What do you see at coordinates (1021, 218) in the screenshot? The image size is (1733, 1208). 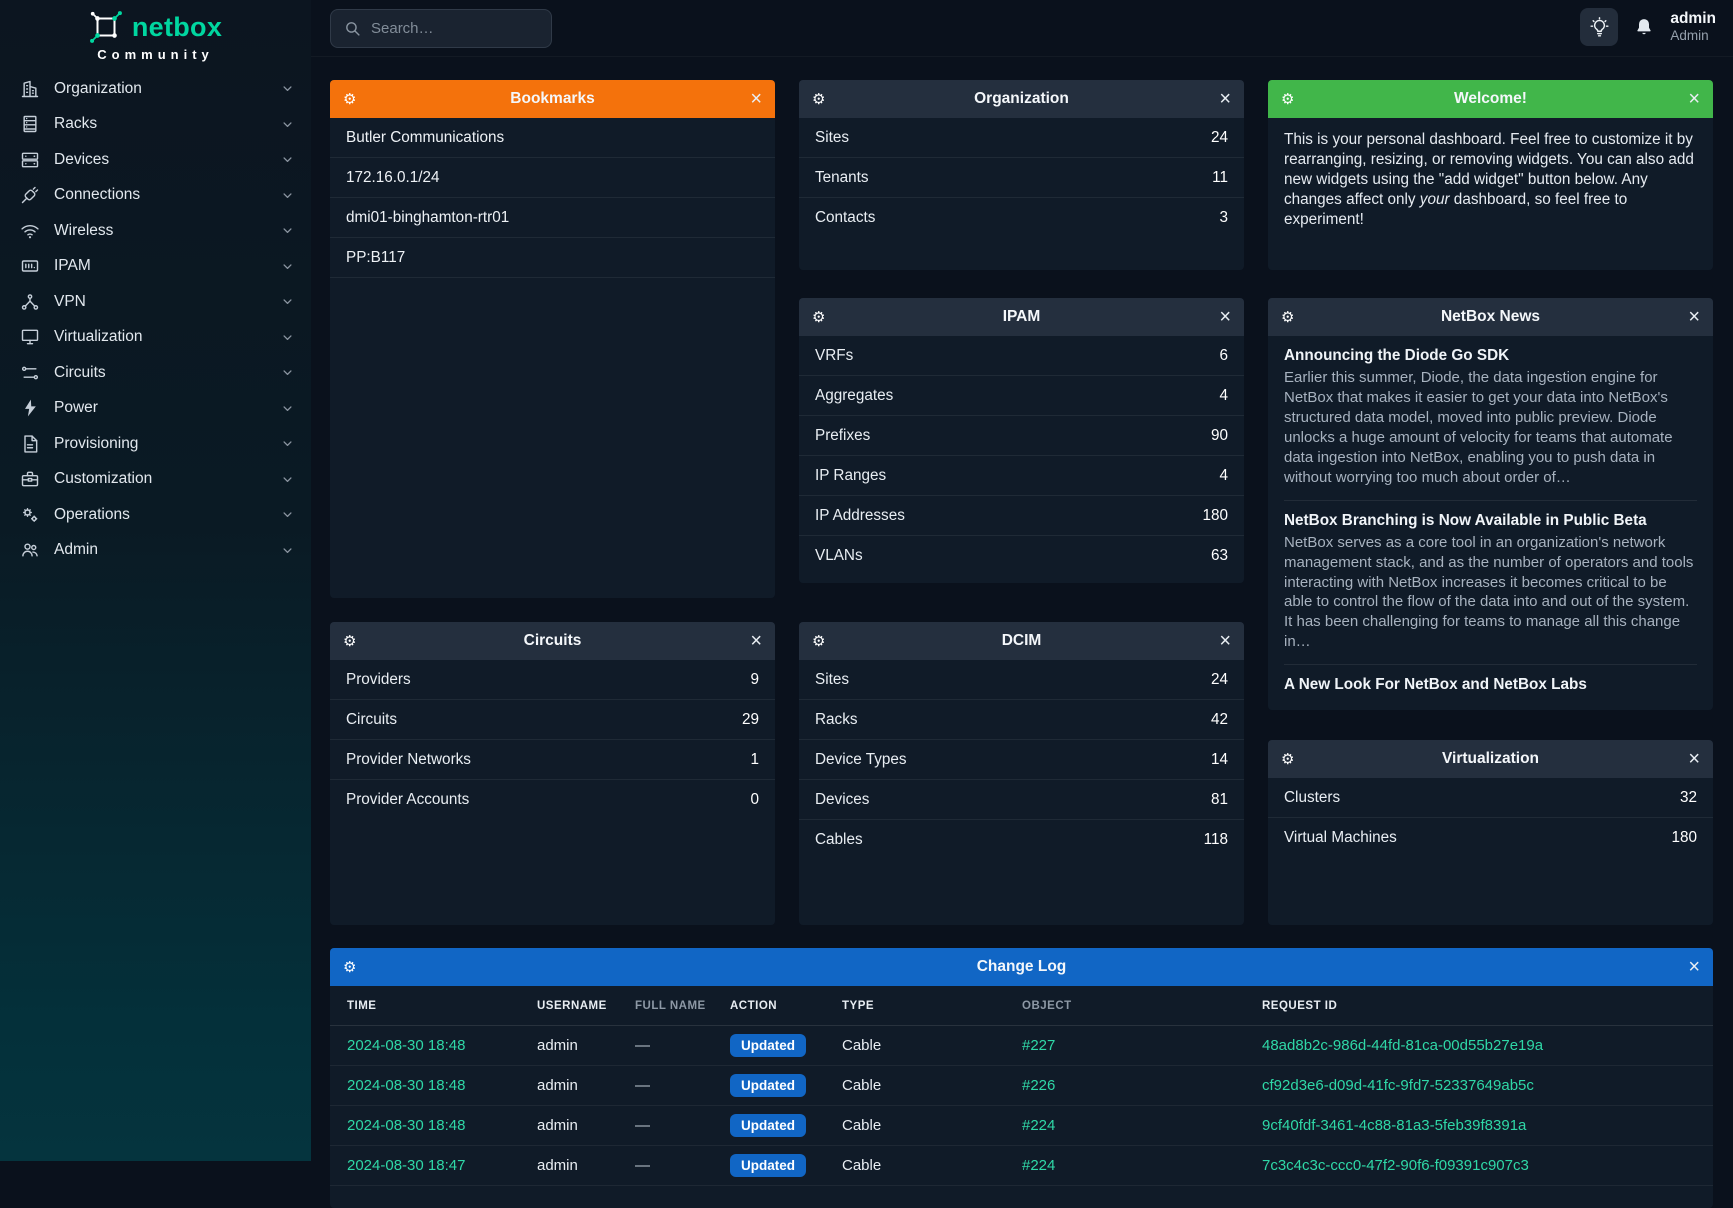 I see `stat-row: Contacts 3` at bounding box center [1021, 218].